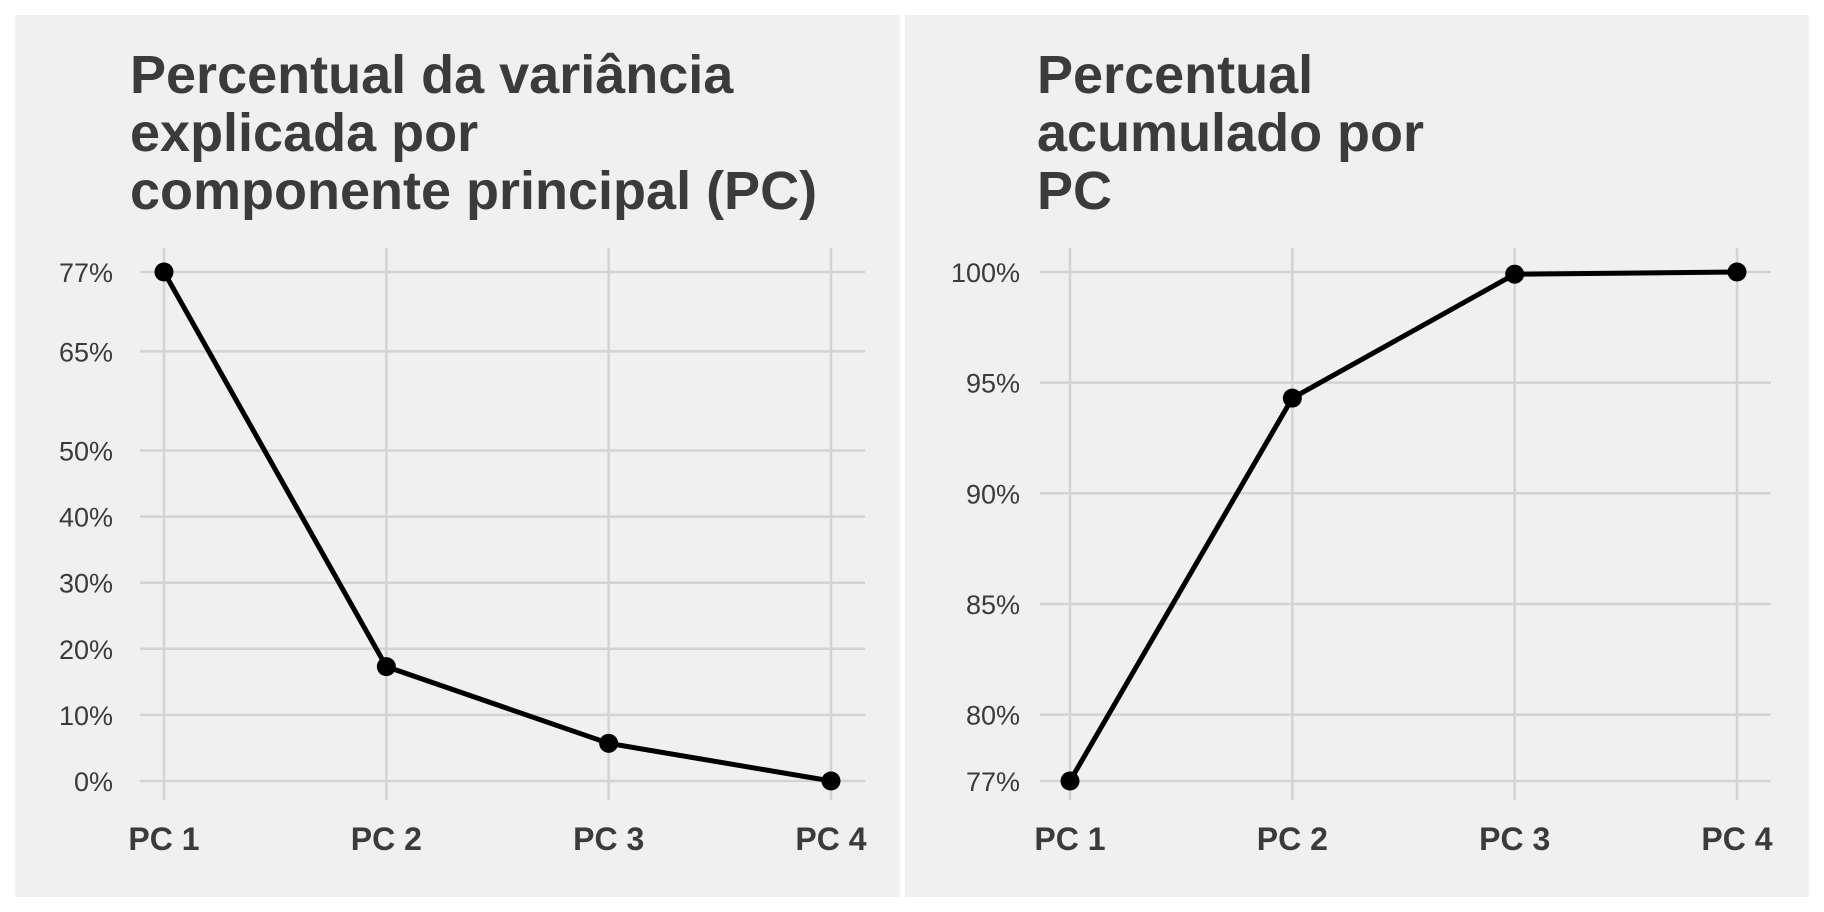 This screenshot has height=912, width=1824. Describe the element at coordinates (993, 716) in the screenshot. I see `y-tick-label: 80%` at that location.